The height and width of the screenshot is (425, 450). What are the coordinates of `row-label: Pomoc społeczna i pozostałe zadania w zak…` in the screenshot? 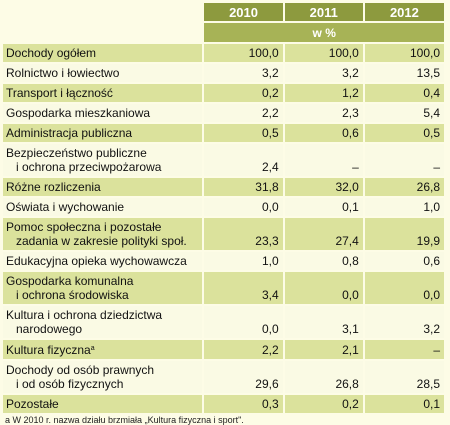 It's located at (103, 233).